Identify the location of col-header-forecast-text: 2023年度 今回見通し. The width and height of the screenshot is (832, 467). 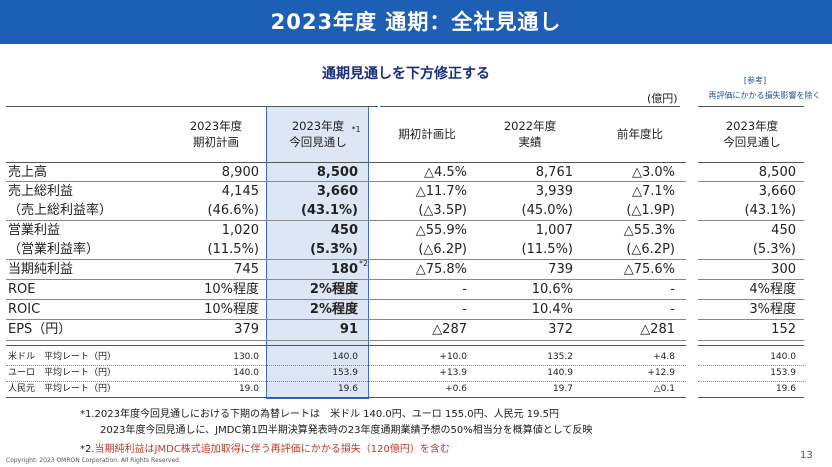
(318, 134).